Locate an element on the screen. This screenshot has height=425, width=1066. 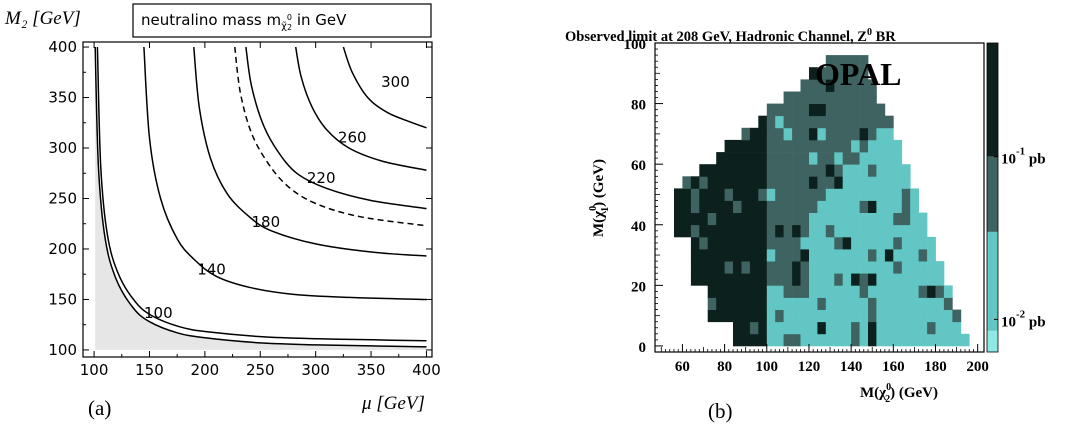
xtick-label: 160 is located at coordinates (893, 367).